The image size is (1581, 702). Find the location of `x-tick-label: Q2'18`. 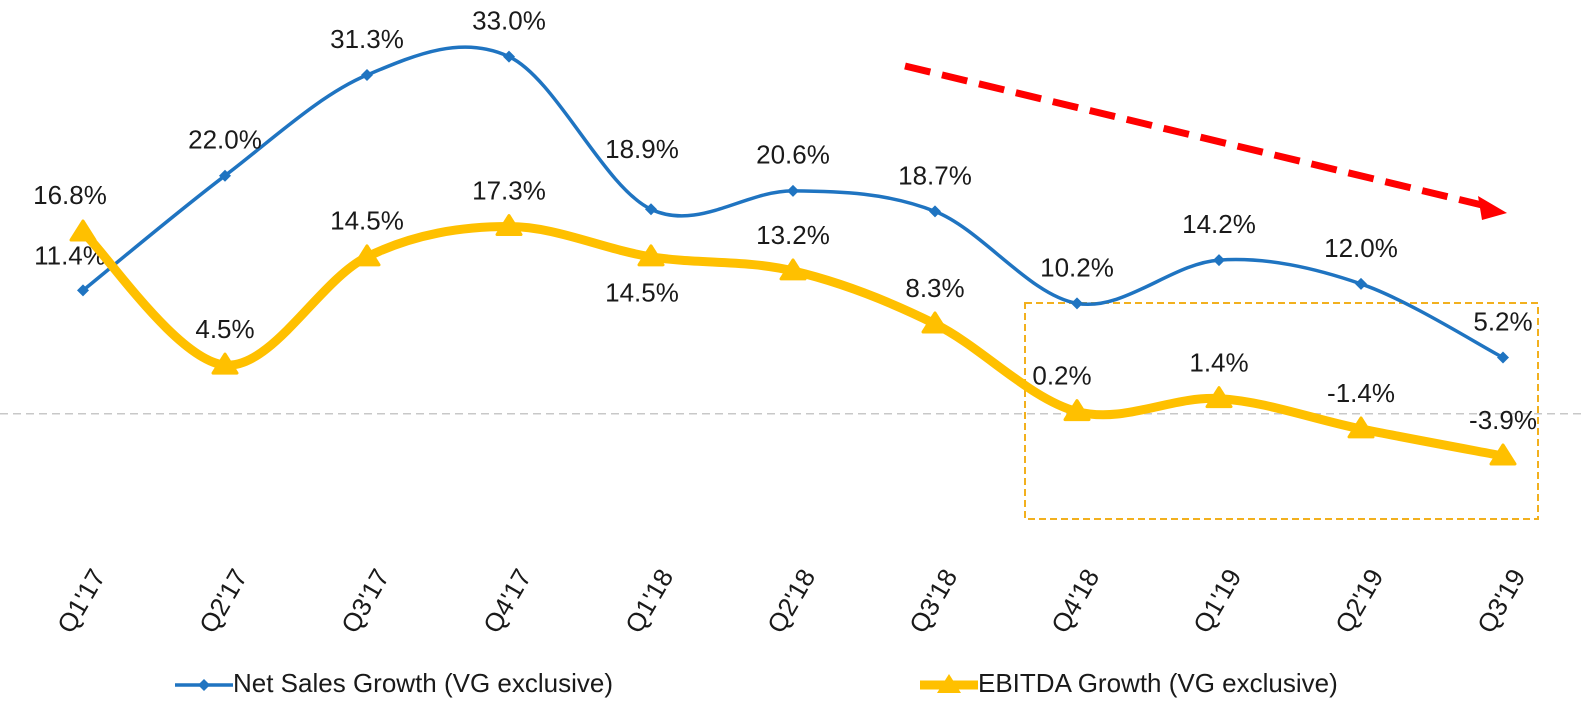

x-tick-label: Q2'18 is located at coordinates (791, 601).